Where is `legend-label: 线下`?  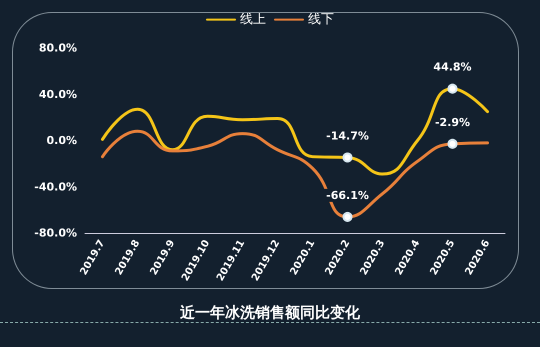
legend-label: 线下 is located at coordinates (321, 20).